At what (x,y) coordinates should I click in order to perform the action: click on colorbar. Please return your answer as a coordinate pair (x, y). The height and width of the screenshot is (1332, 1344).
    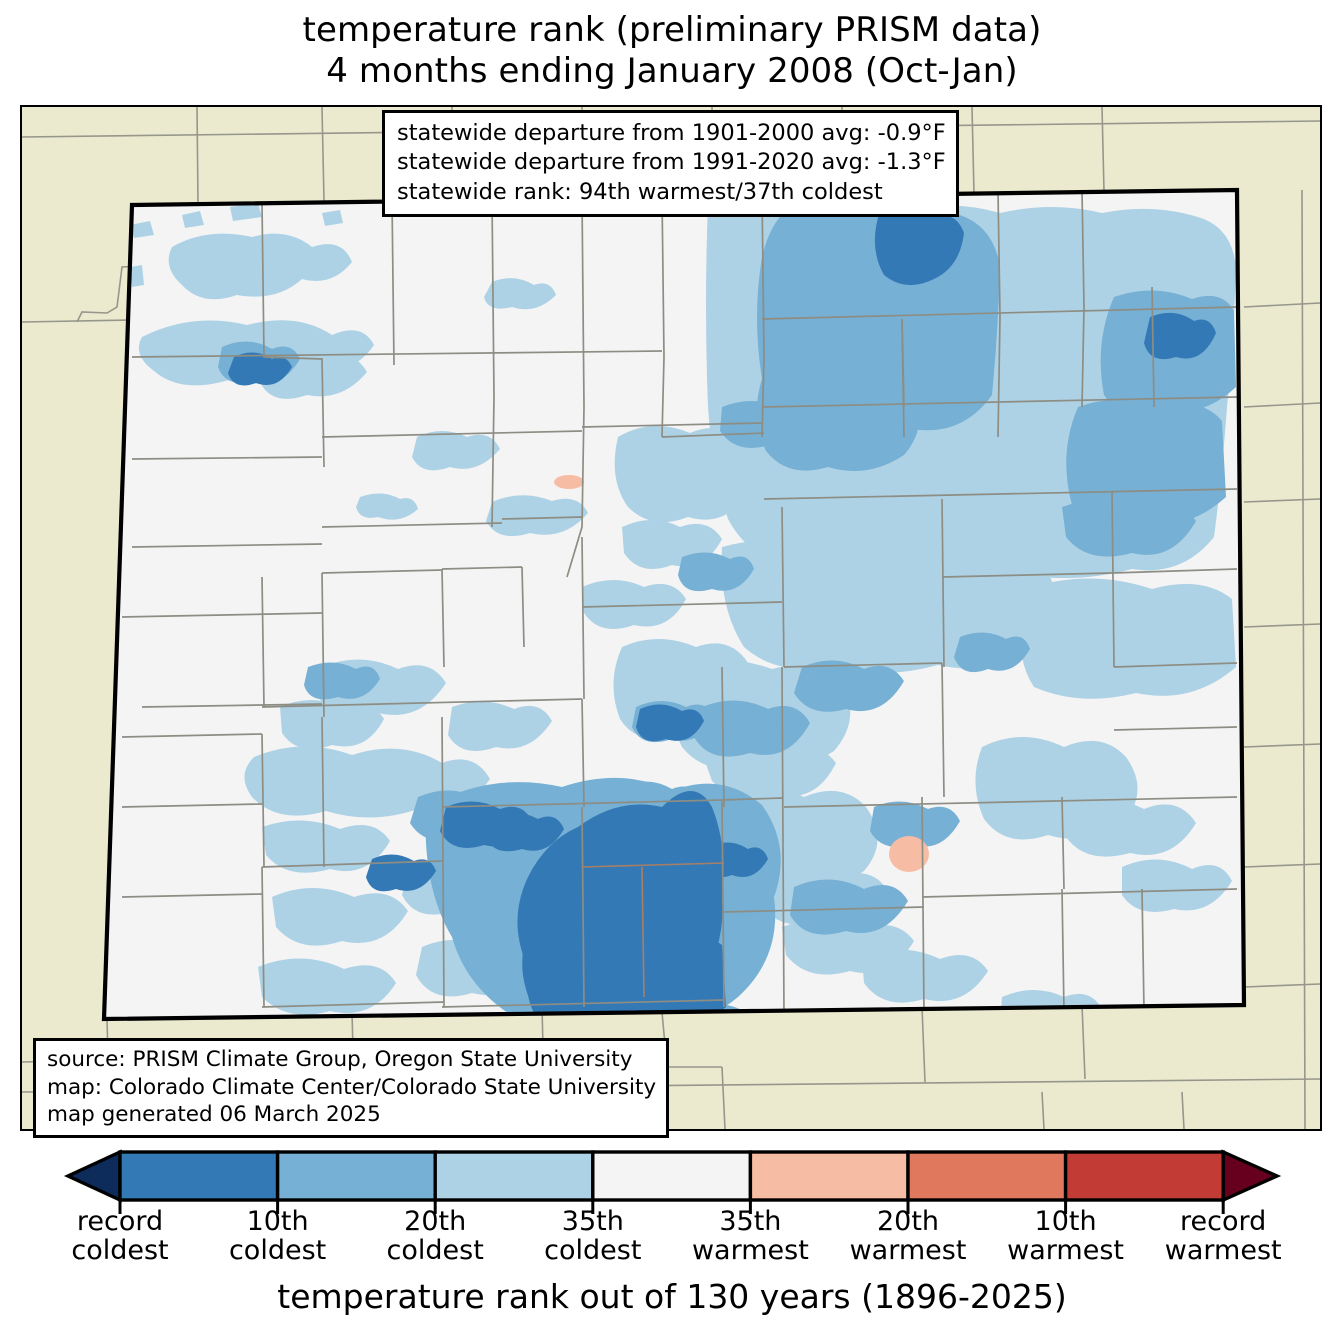
    Looking at the image, I should click on (672, 1181).